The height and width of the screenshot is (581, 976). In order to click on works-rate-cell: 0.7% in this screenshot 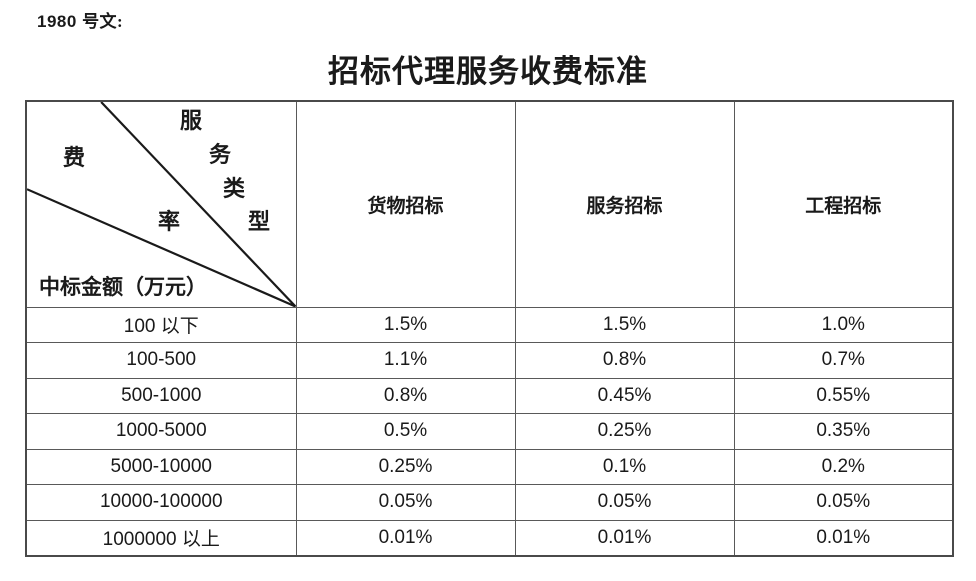, I will do `click(843, 360)`.